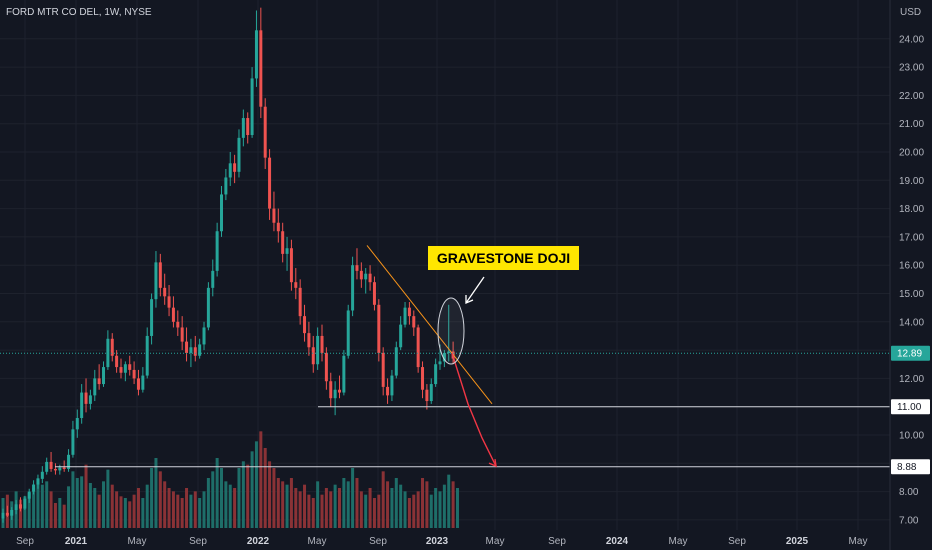 The width and height of the screenshot is (932, 550). Describe the element at coordinates (317, 541) in the screenshot. I see `time-tick-label: May` at that location.